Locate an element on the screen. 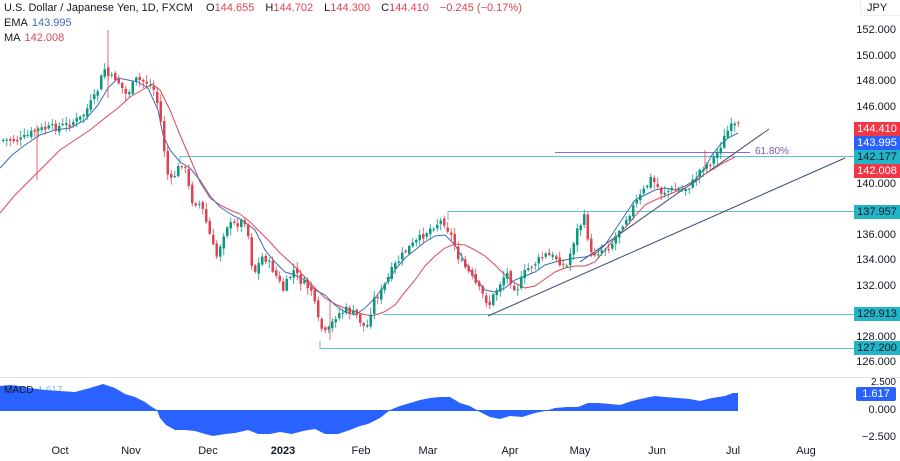 Image resolution: width=900 pixels, height=461 pixels. low-key: L is located at coordinates (327, 8).